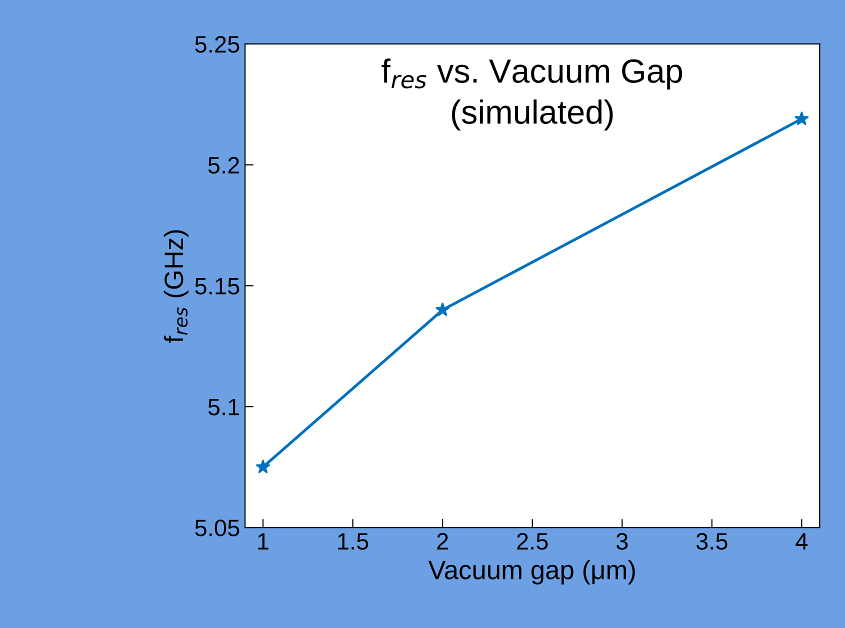 This screenshot has width=845, height=628. What do you see at coordinates (176, 286) in the screenshot?
I see `y-axis-title: f$_{res}$ (GHz)` at bounding box center [176, 286].